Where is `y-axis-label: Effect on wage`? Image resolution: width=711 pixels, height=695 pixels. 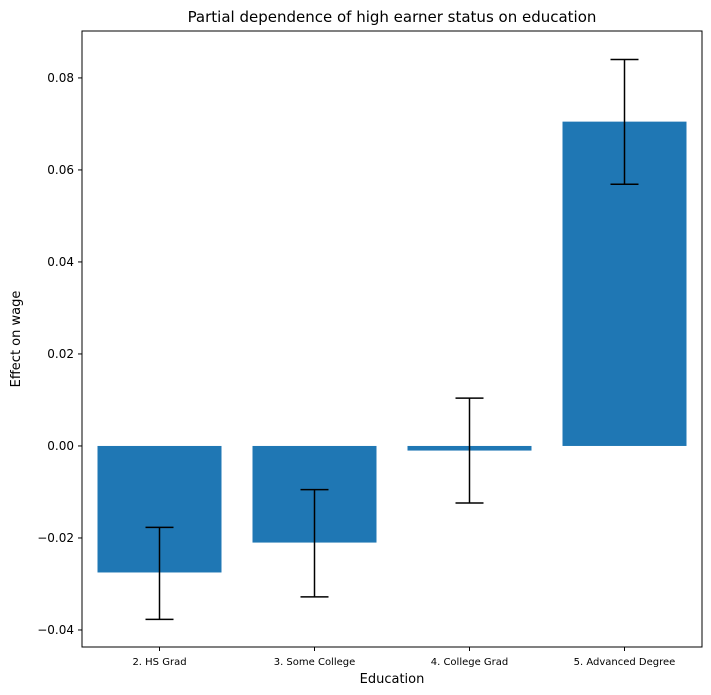
y-axis-label: Effect on wage is located at coordinates (16, 339).